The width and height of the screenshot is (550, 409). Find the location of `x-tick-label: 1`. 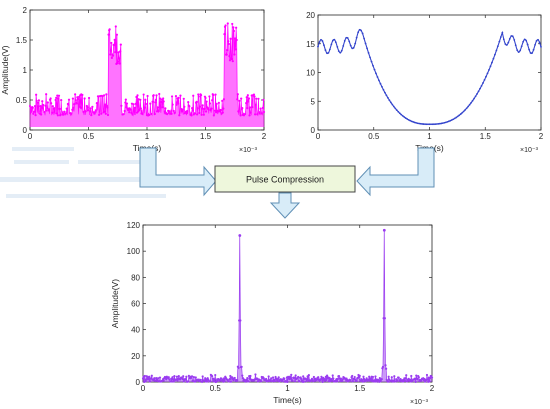

x-tick-label: 1 is located at coordinates (147, 136).